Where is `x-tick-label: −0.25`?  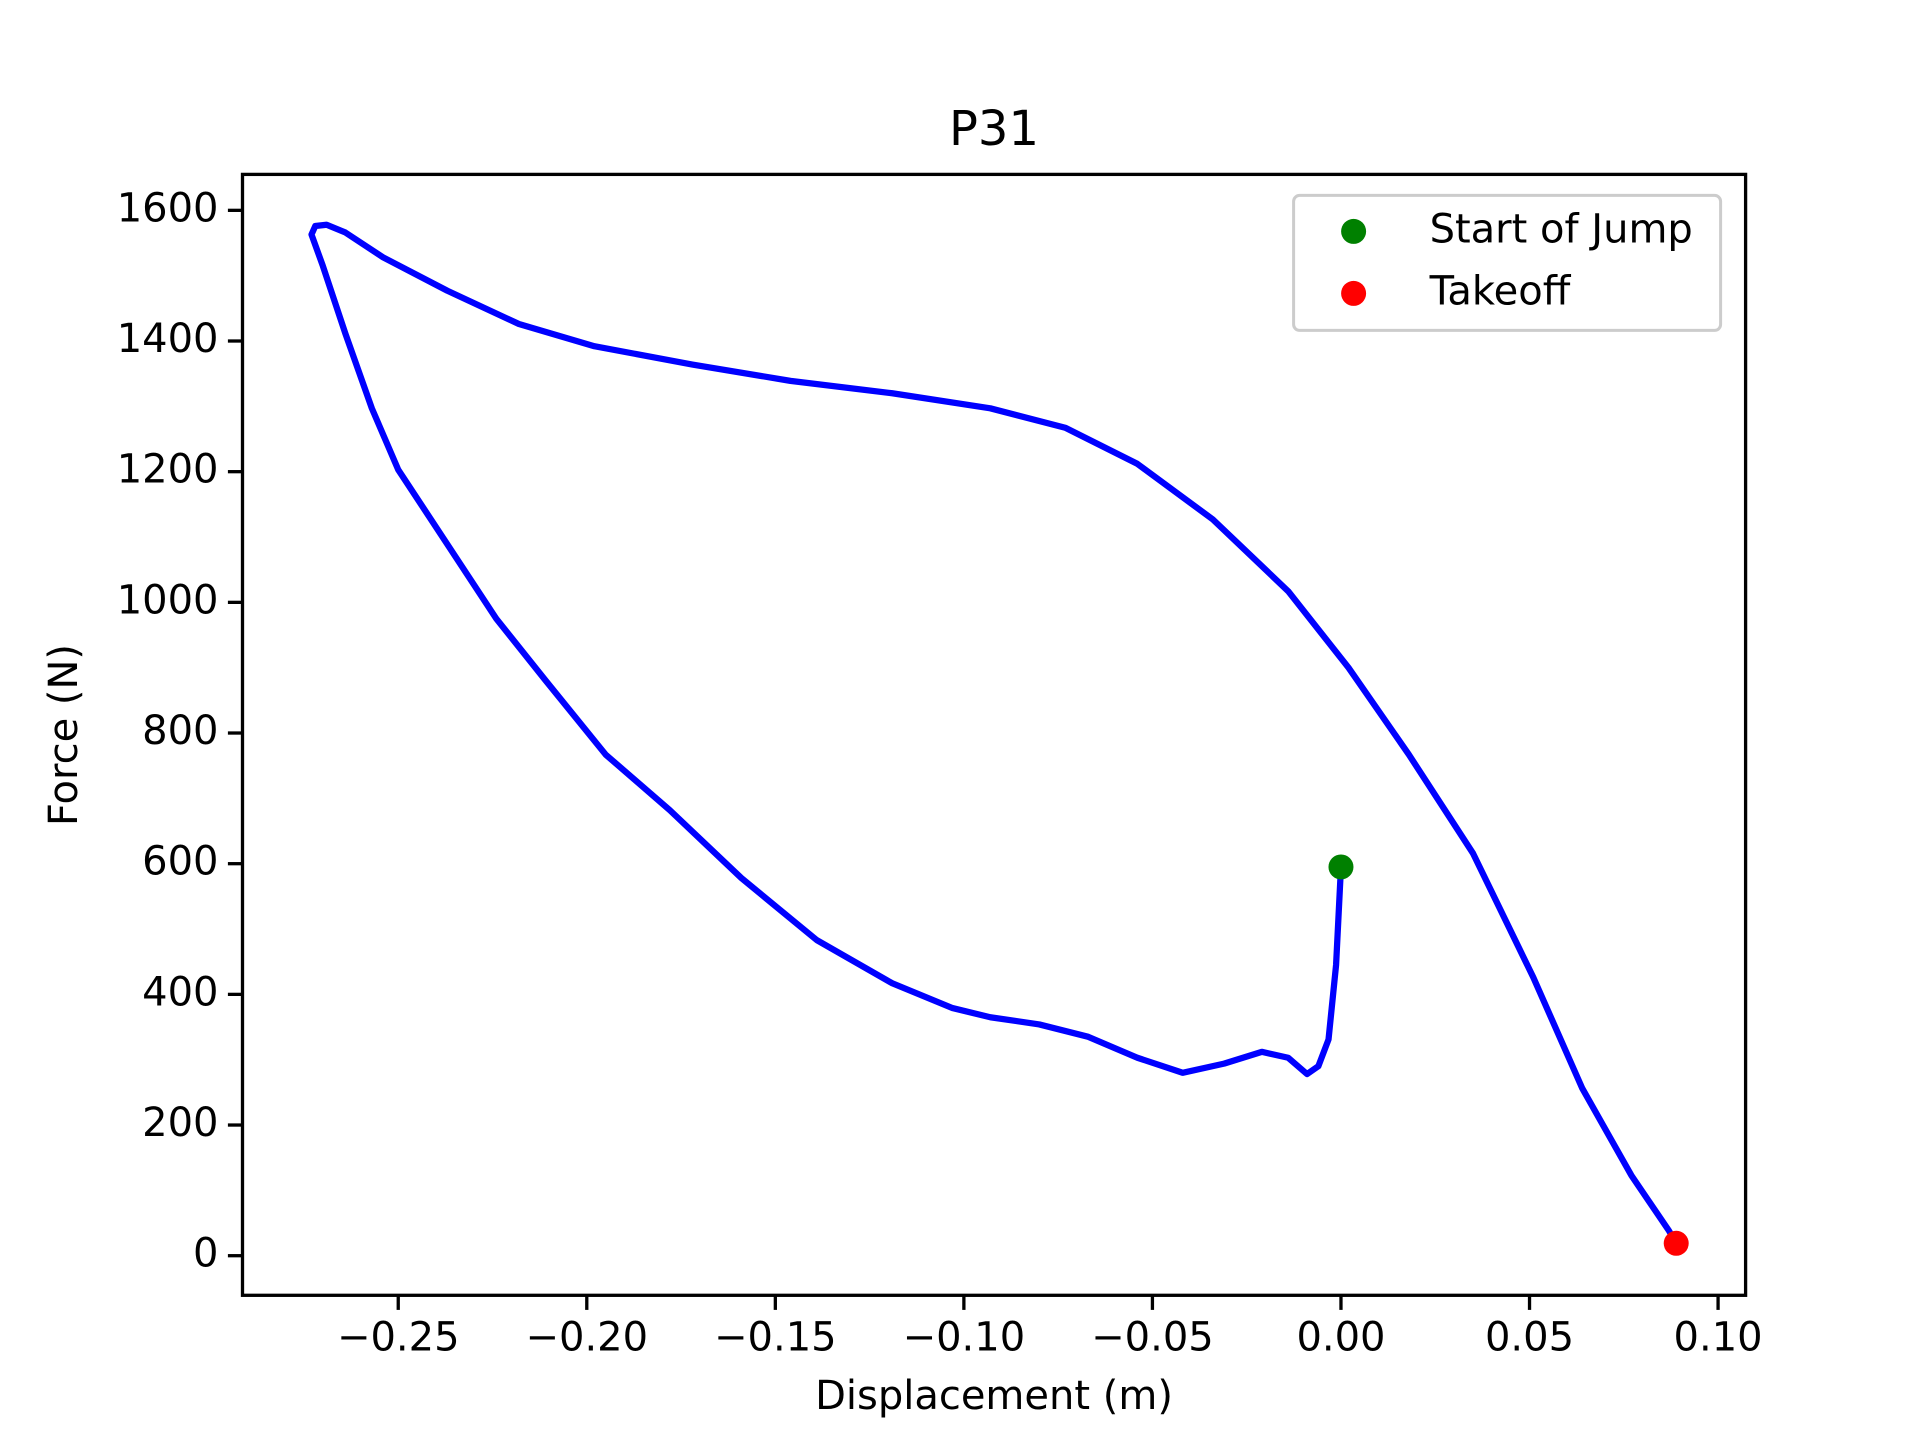
x-tick-label: −0.25 is located at coordinates (398, 1337).